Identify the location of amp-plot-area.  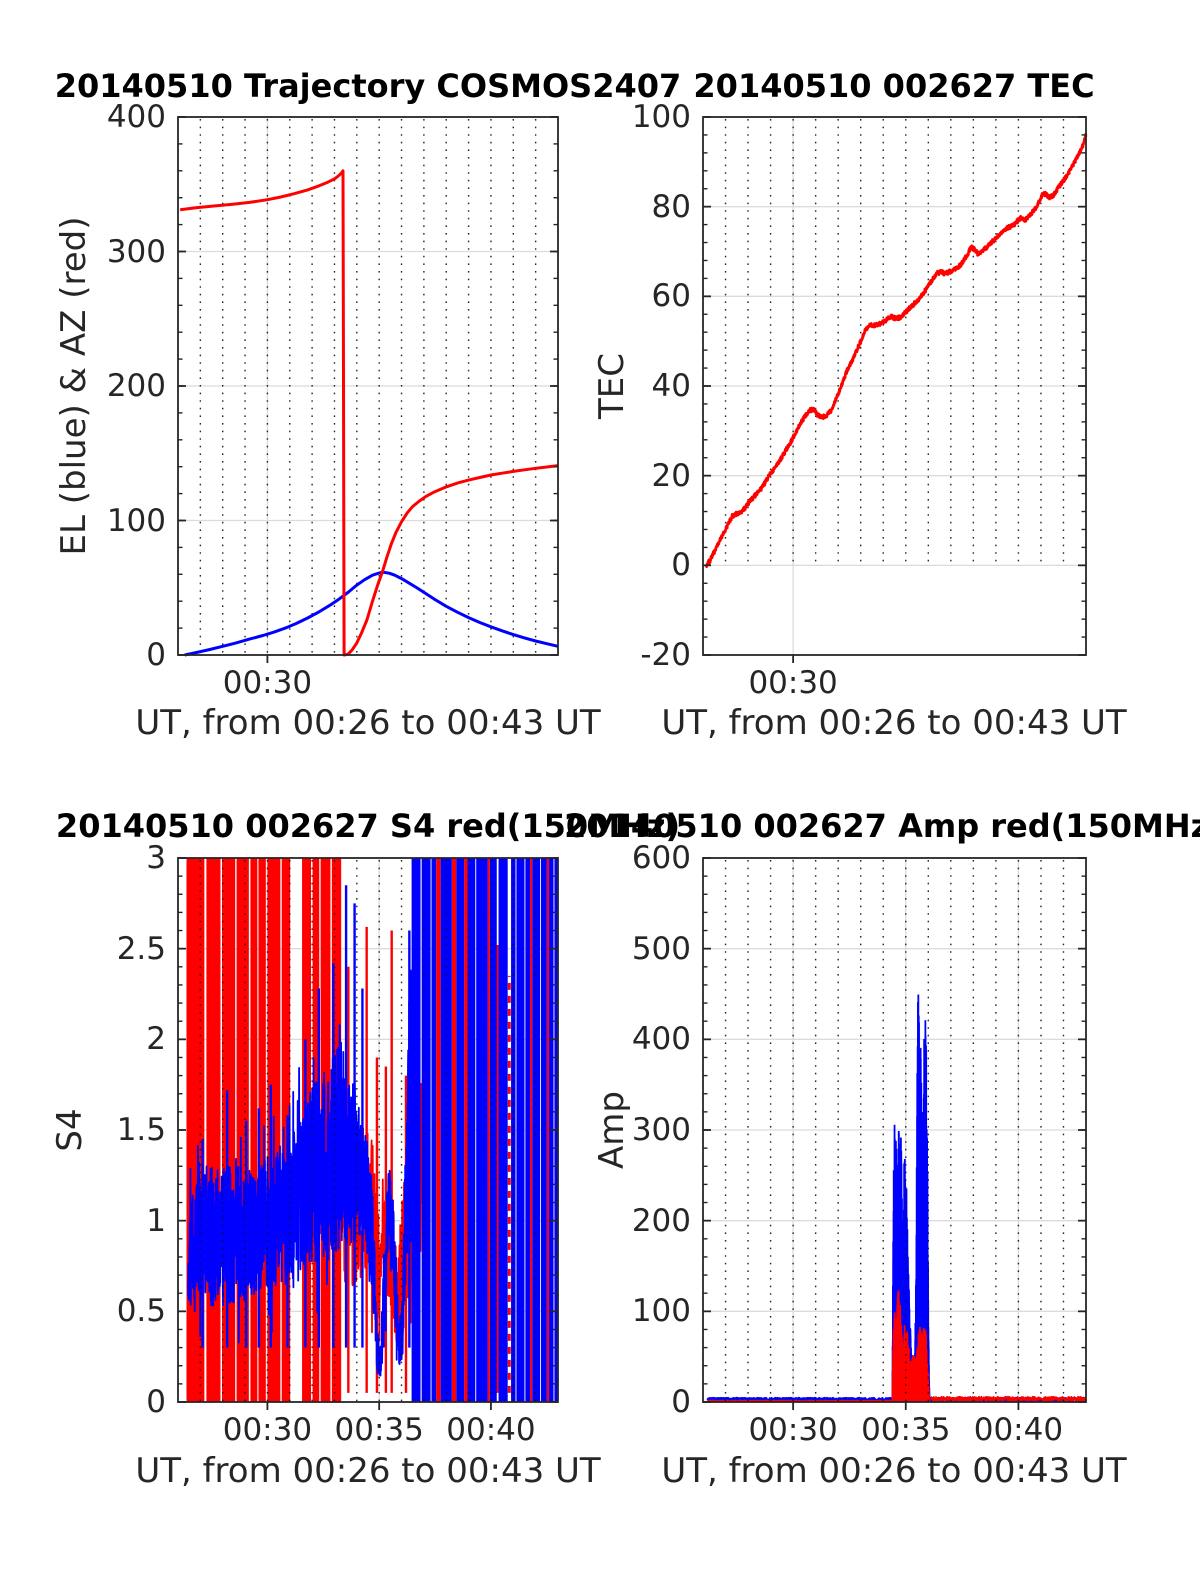
(894, 1133).